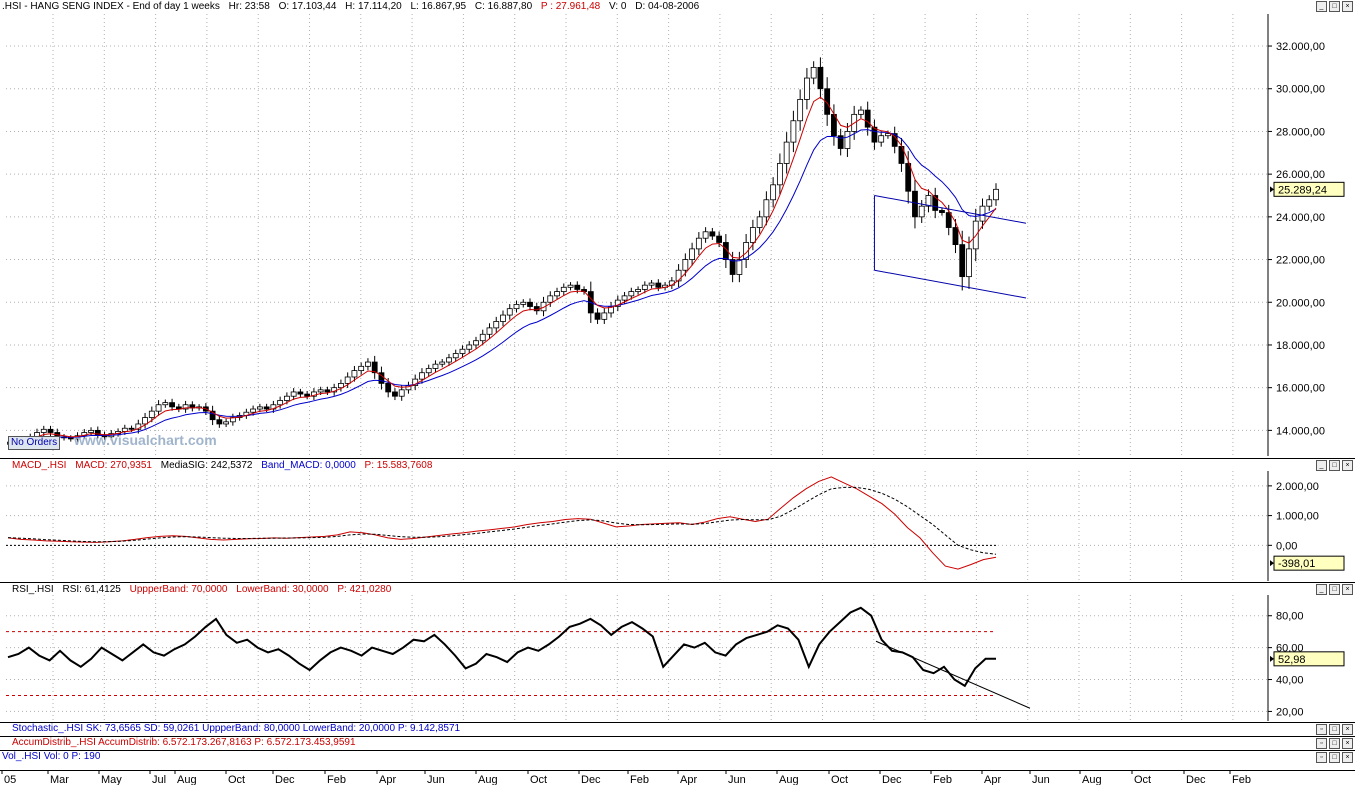 Image resolution: width=1355 pixels, height=785 pixels. I want to click on x-tick-label: Aug, so click(789, 779).